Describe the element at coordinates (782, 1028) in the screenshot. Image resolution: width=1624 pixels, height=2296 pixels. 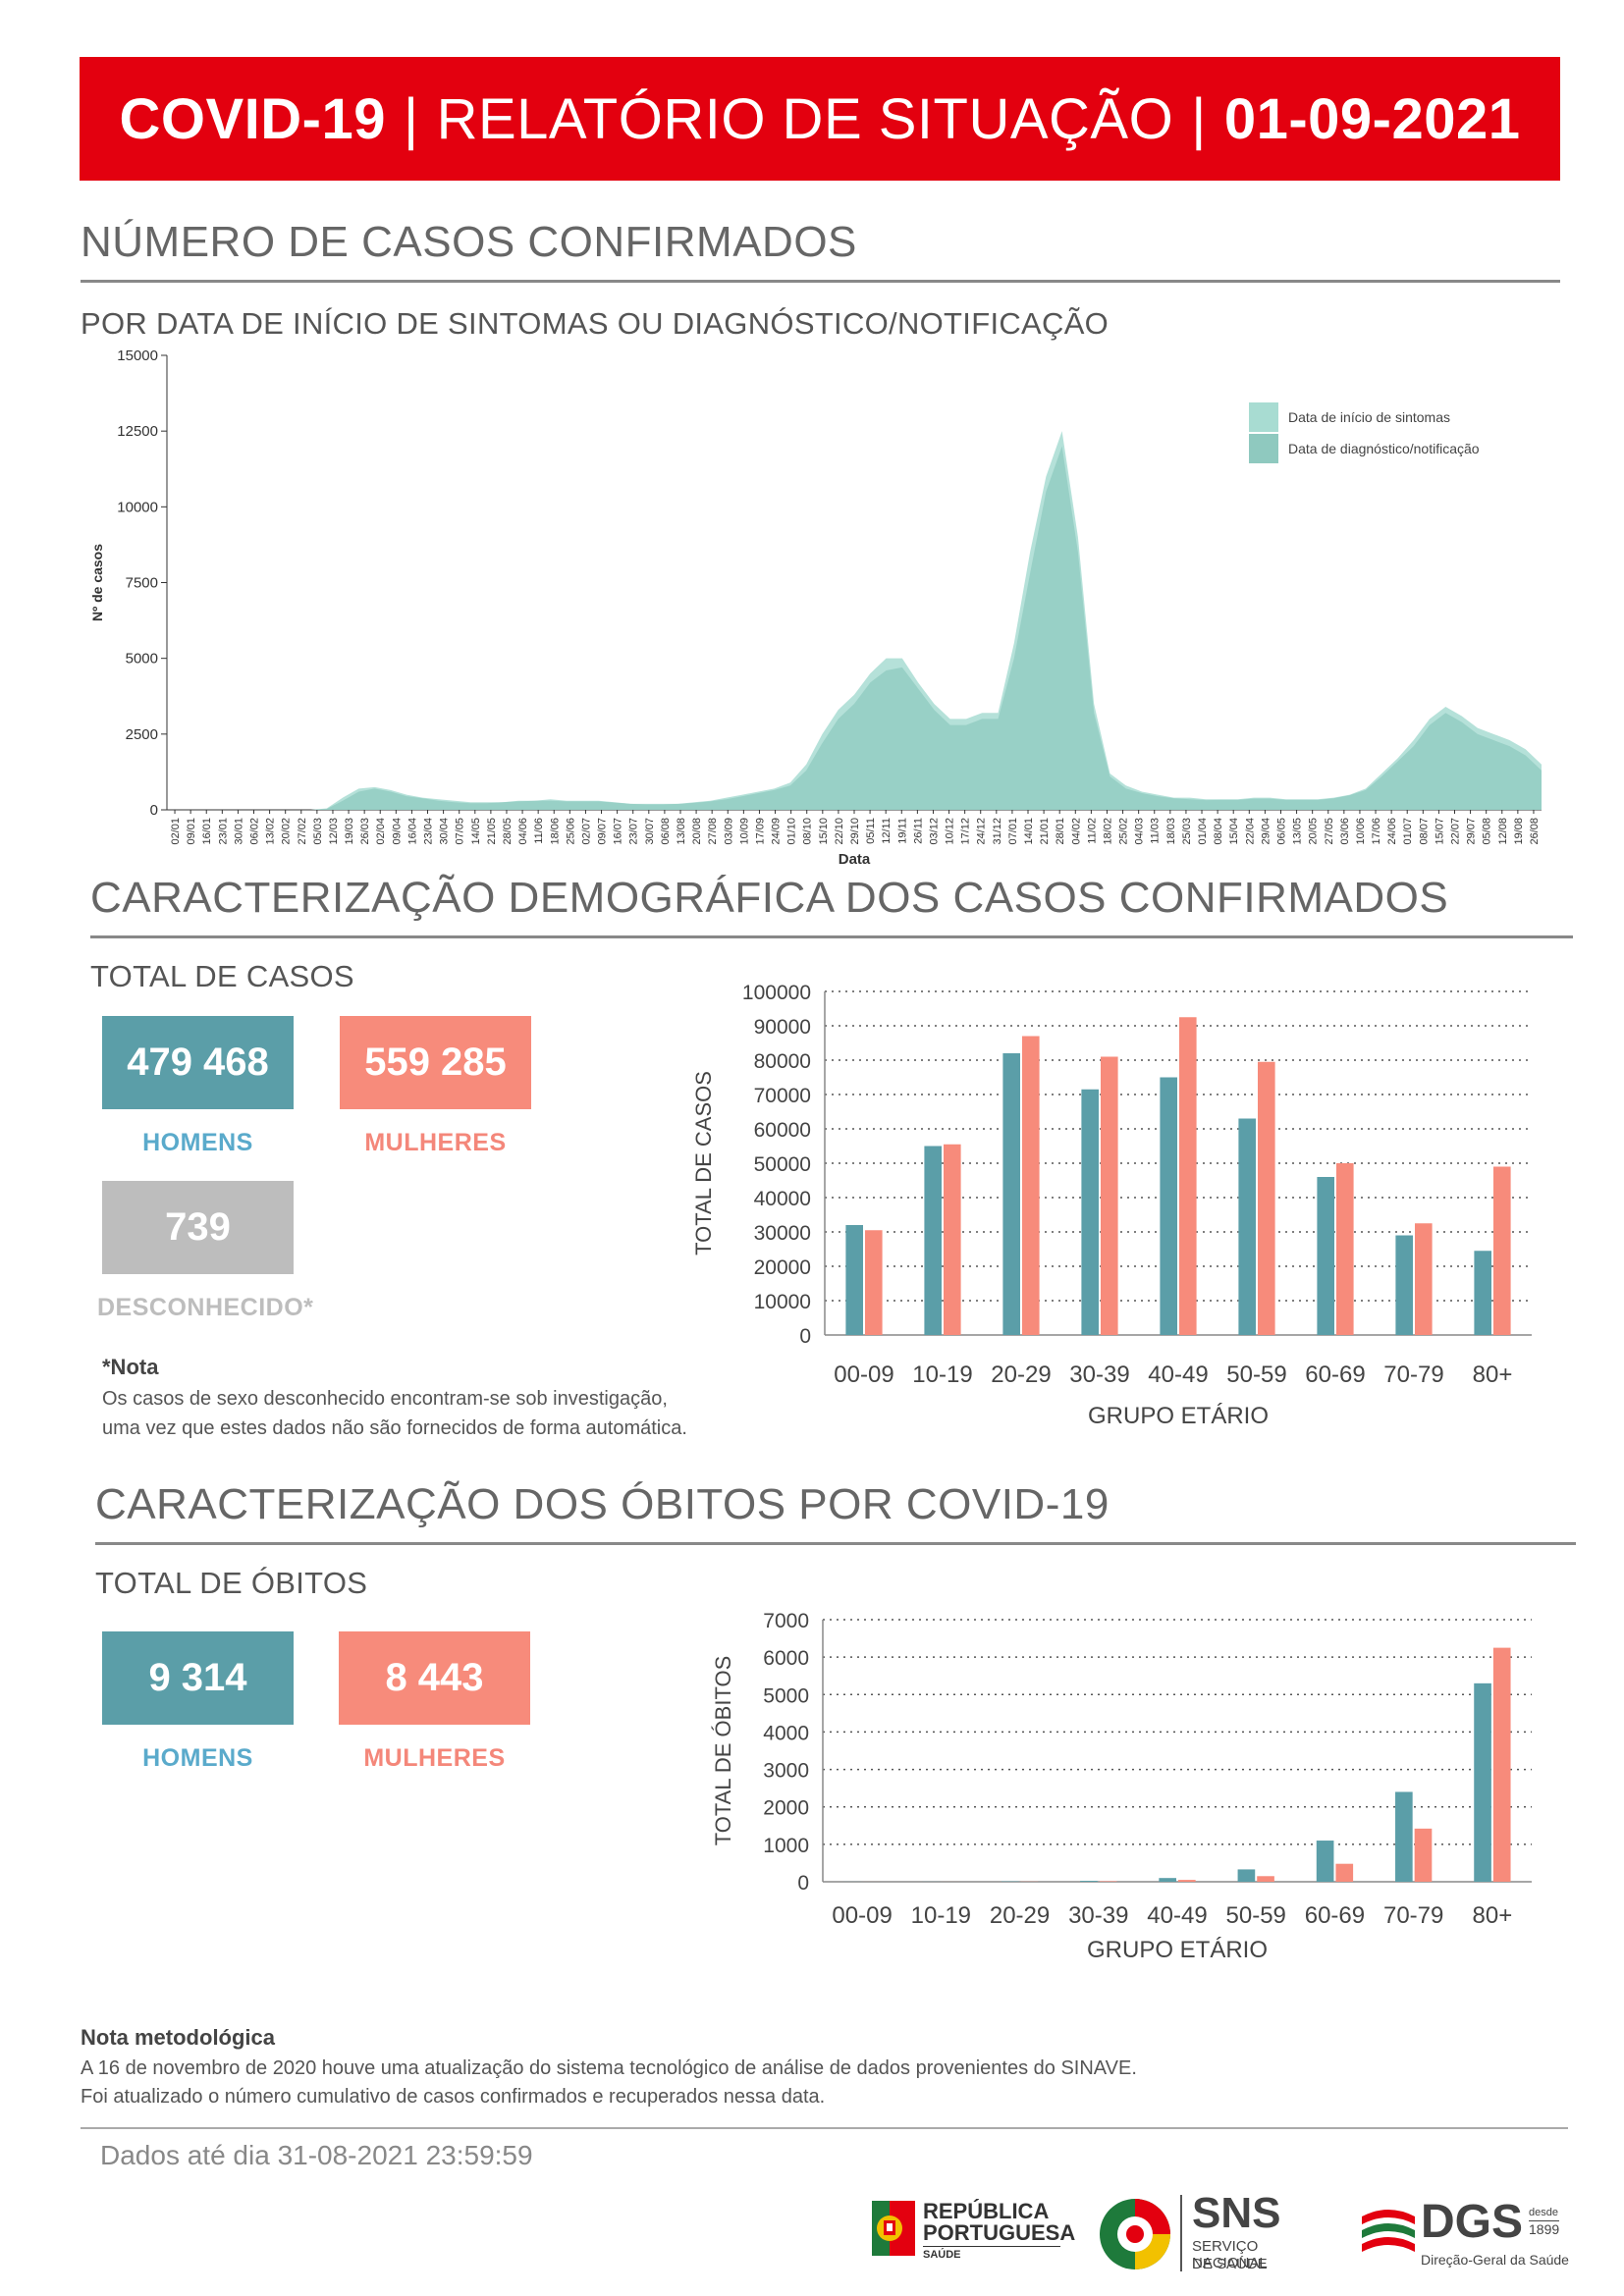
I see `y-tick-label: 90000` at that location.